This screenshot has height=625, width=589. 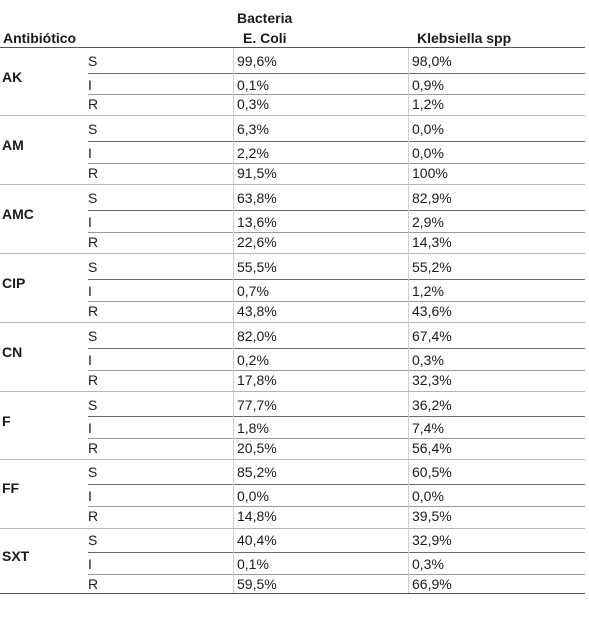 What do you see at coordinates (265, 18) in the screenshot?
I see `bacteria-header: Bacteria` at bounding box center [265, 18].